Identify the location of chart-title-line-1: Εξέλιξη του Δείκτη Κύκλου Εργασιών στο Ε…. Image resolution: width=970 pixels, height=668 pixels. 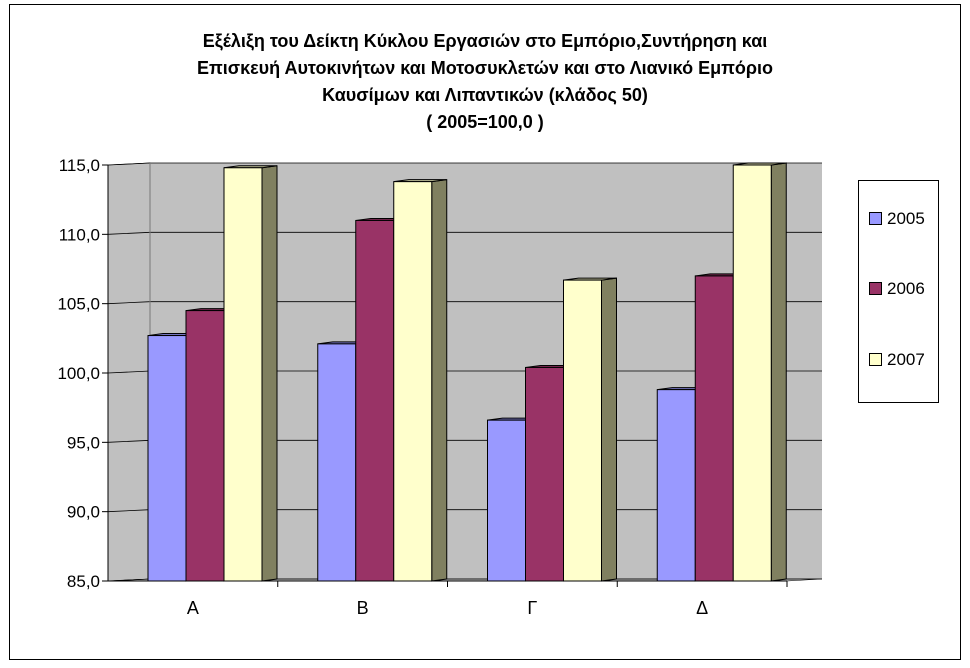
(485, 41).